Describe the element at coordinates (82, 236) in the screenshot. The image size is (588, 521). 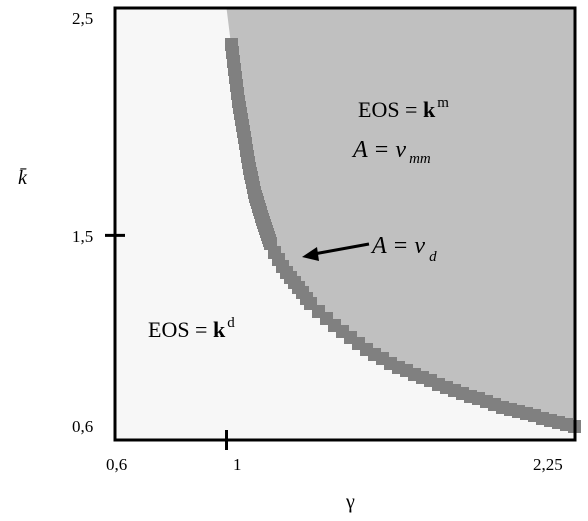
I see `y-tick-label-mid: 1,5` at that location.